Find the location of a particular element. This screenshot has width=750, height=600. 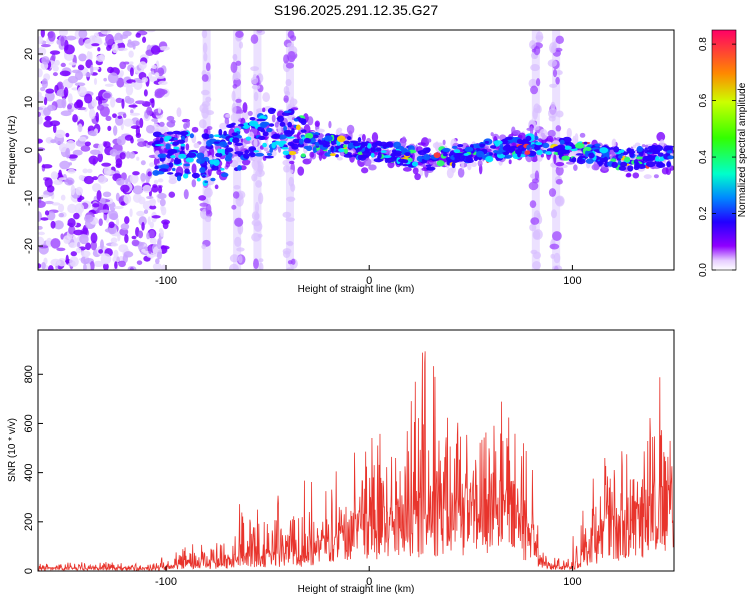

colorbar-tick-label: 0.2 is located at coordinates (703, 213).